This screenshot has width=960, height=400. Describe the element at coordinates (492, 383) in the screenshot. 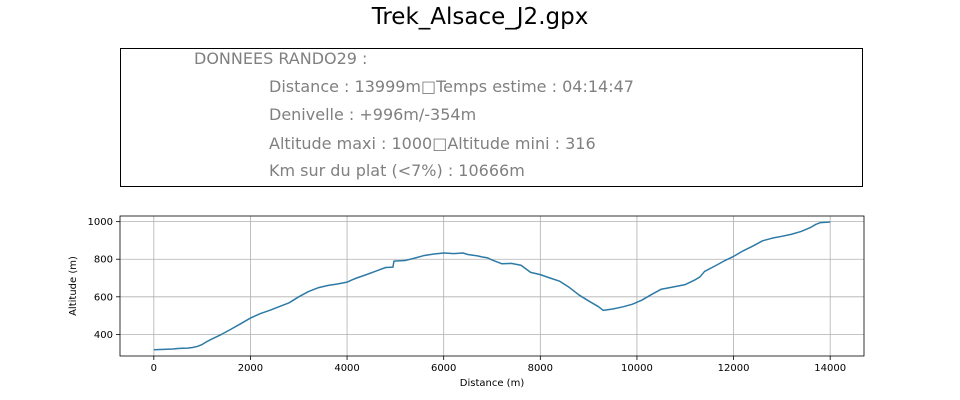

I see `x-axis-label: Distance (m)` at that location.